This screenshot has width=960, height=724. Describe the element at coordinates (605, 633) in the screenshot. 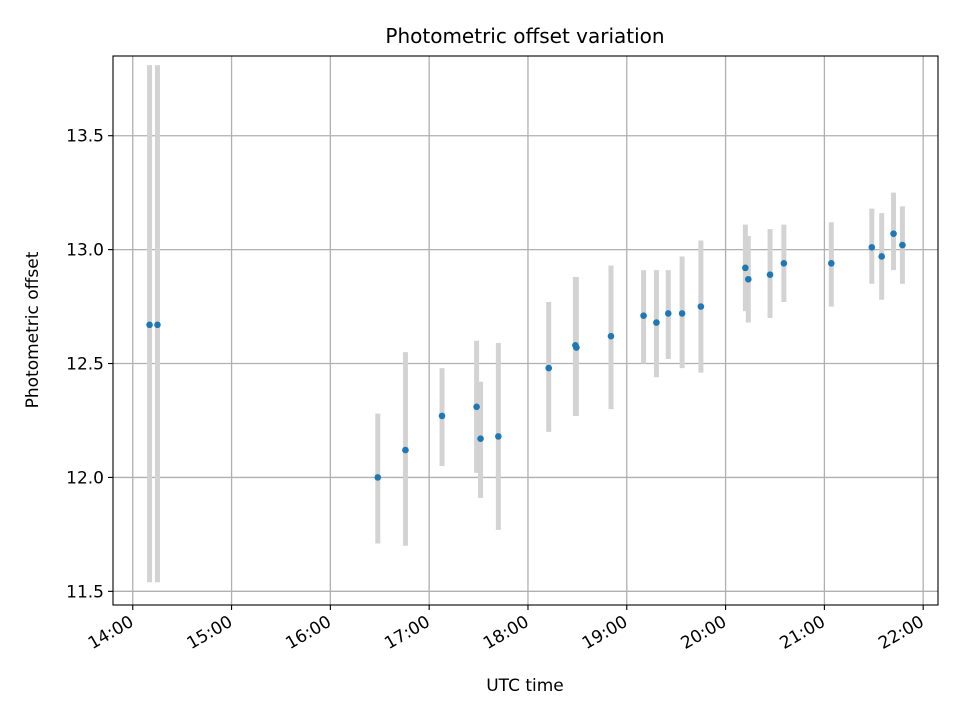

I see `x-tick-label: 19:00` at that location.